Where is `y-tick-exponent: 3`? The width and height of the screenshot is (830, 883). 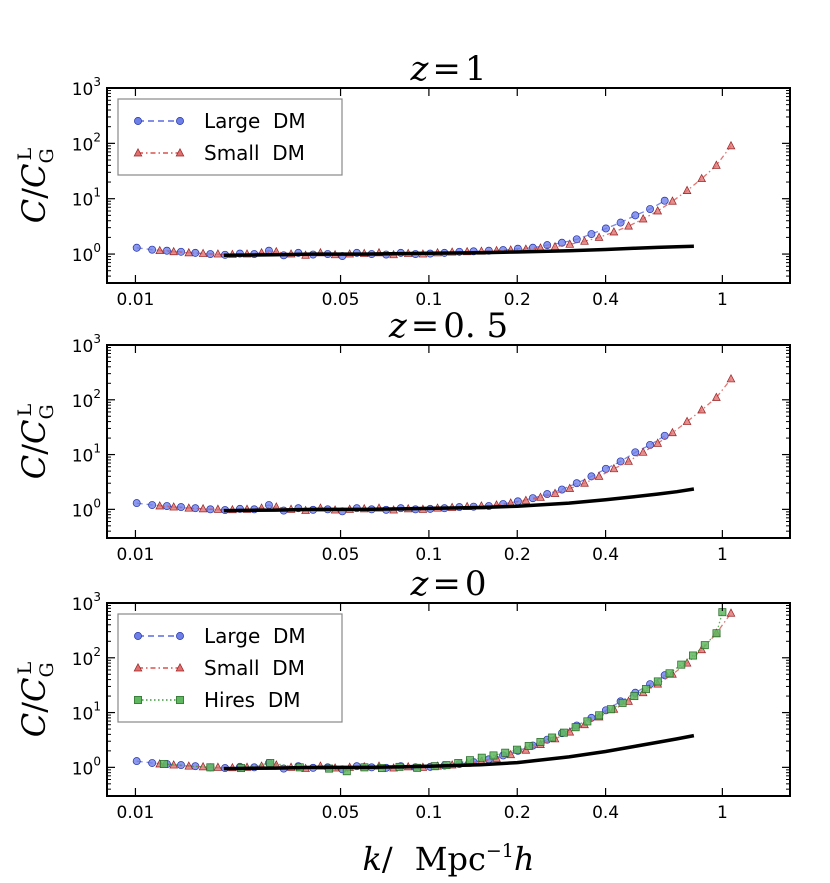 y-tick-exponent: 3 is located at coordinates (97, 597).